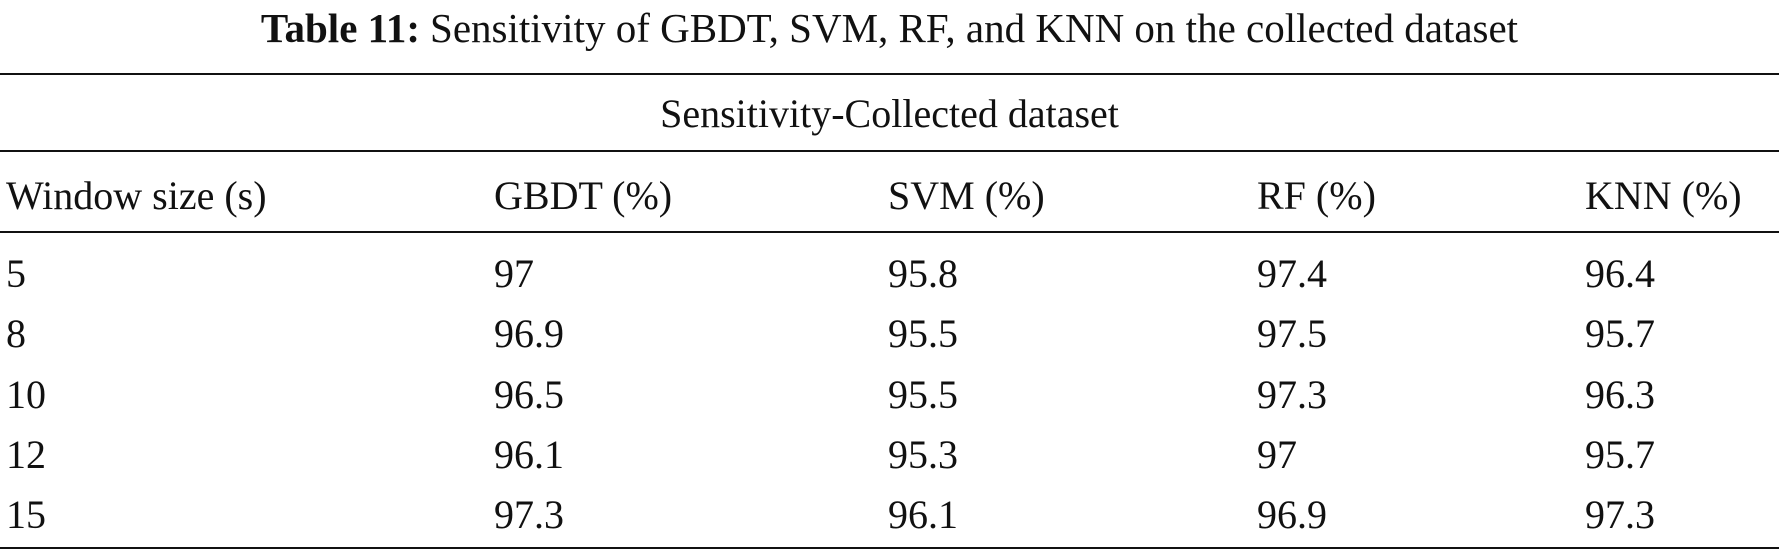 The width and height of the screenshot is (1779, 554). I want to click on cell: 95.3, so click(923, 454).